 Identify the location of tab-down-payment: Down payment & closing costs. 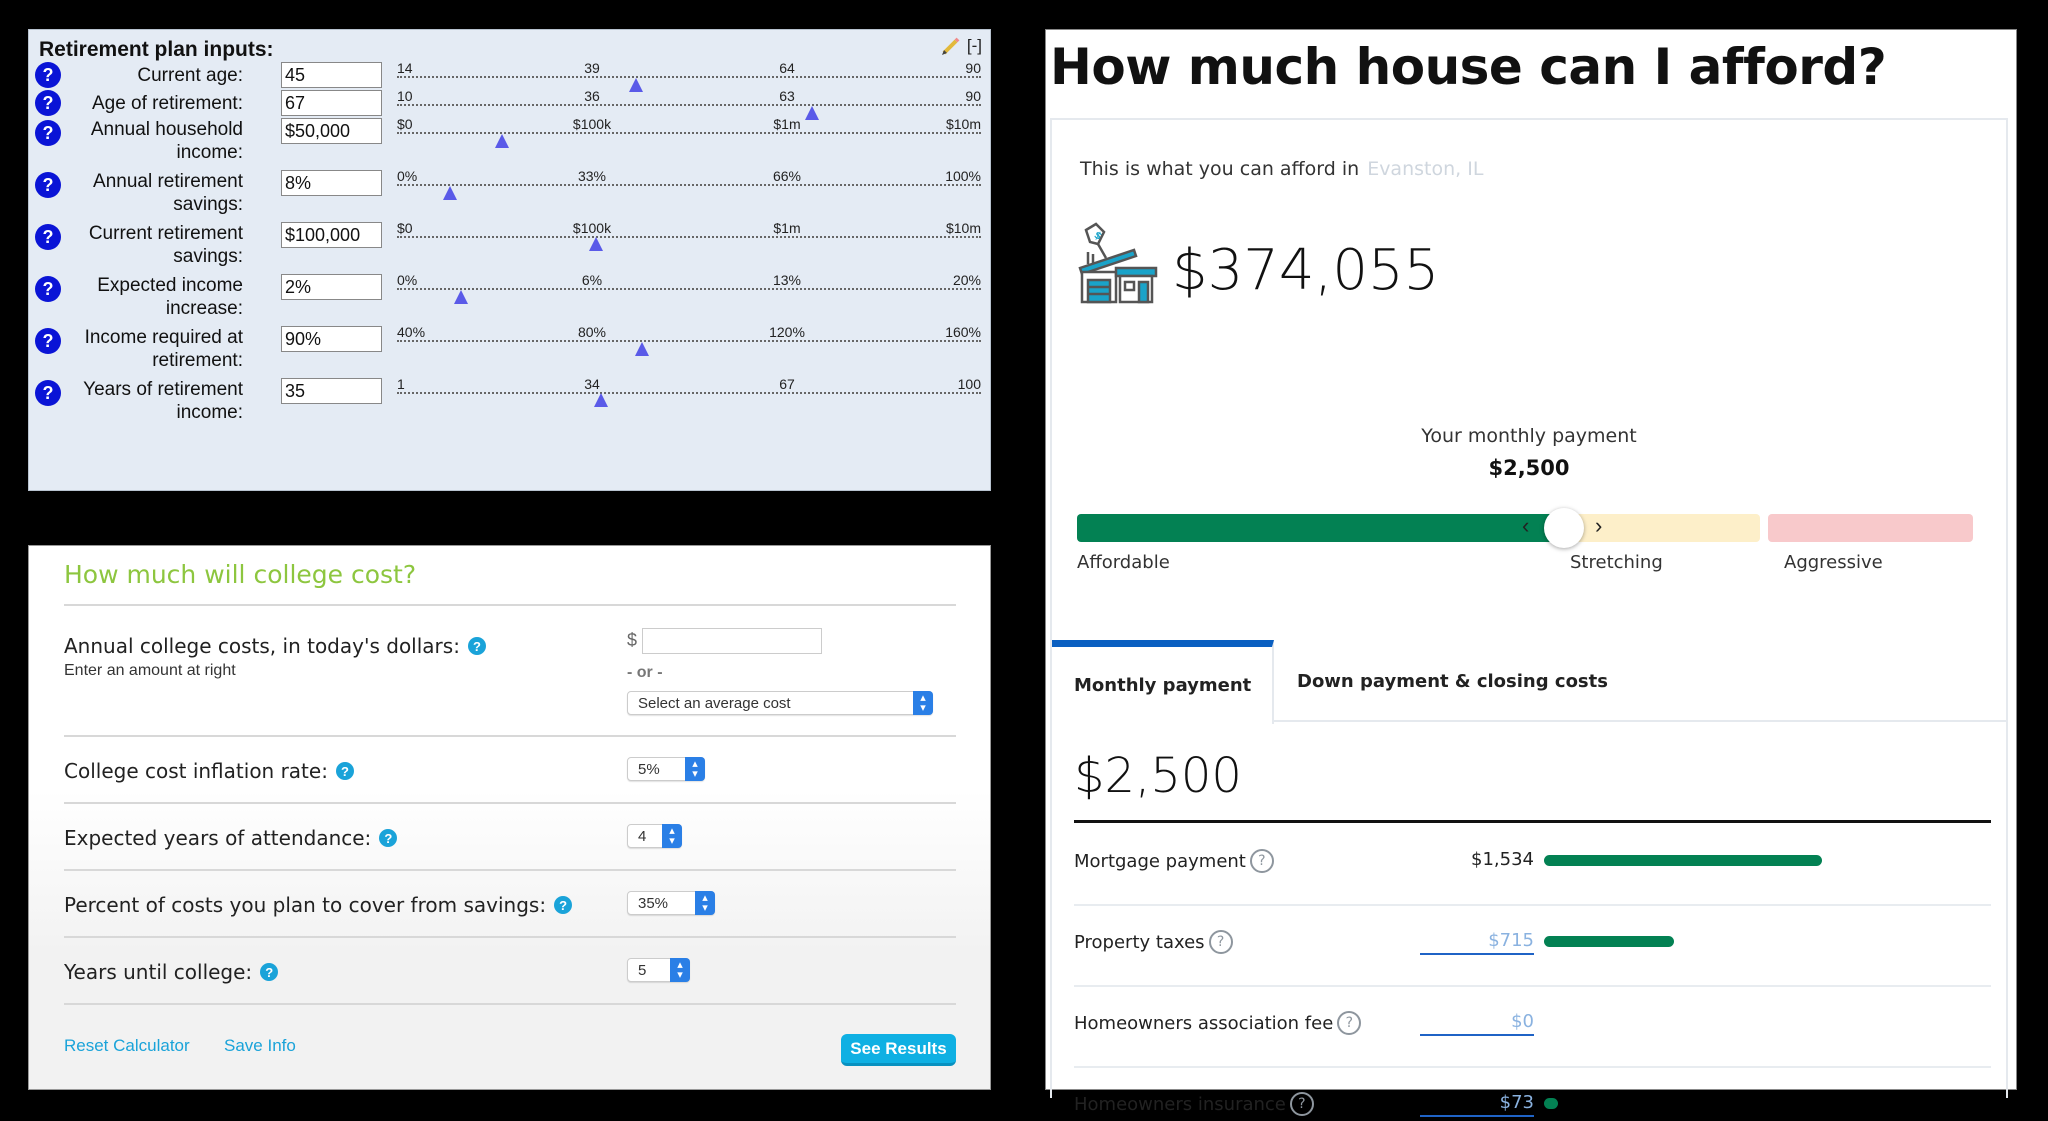
(1452, 681).